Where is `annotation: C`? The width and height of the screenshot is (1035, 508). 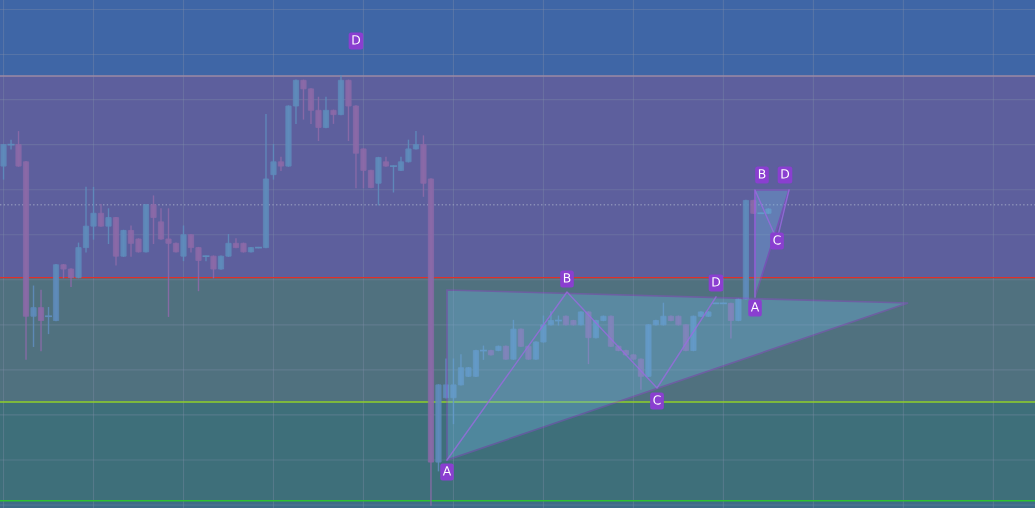
annotation: C is located at coordinates (657, 400).